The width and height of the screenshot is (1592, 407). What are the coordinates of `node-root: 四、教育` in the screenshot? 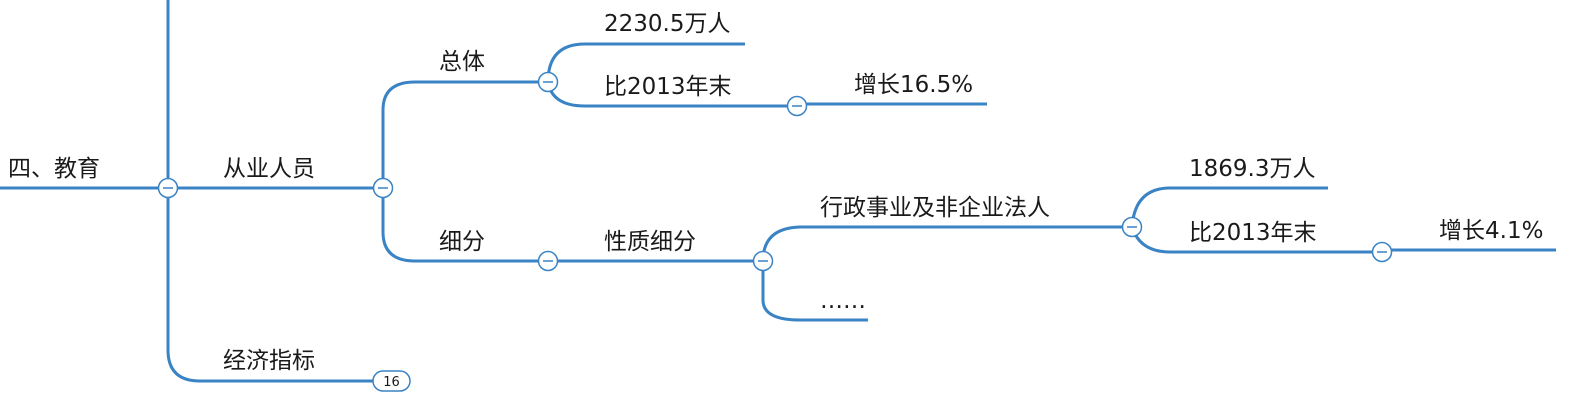 It's located at (54, 169).